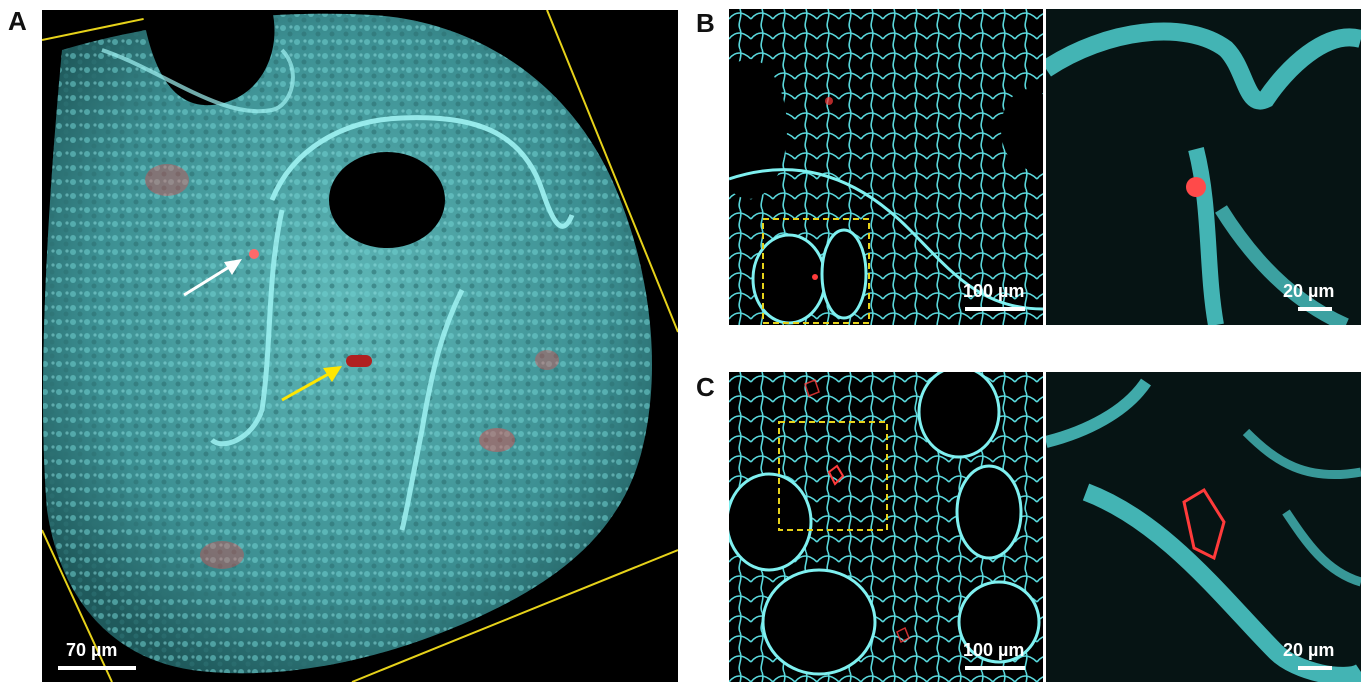 The width and height of the screenshot is (1370, 682). What do you see at coordinates (92, 650) in the screenshot?
I see `scalebar-label-a: 70 µm` at bounding box center [92, 650].